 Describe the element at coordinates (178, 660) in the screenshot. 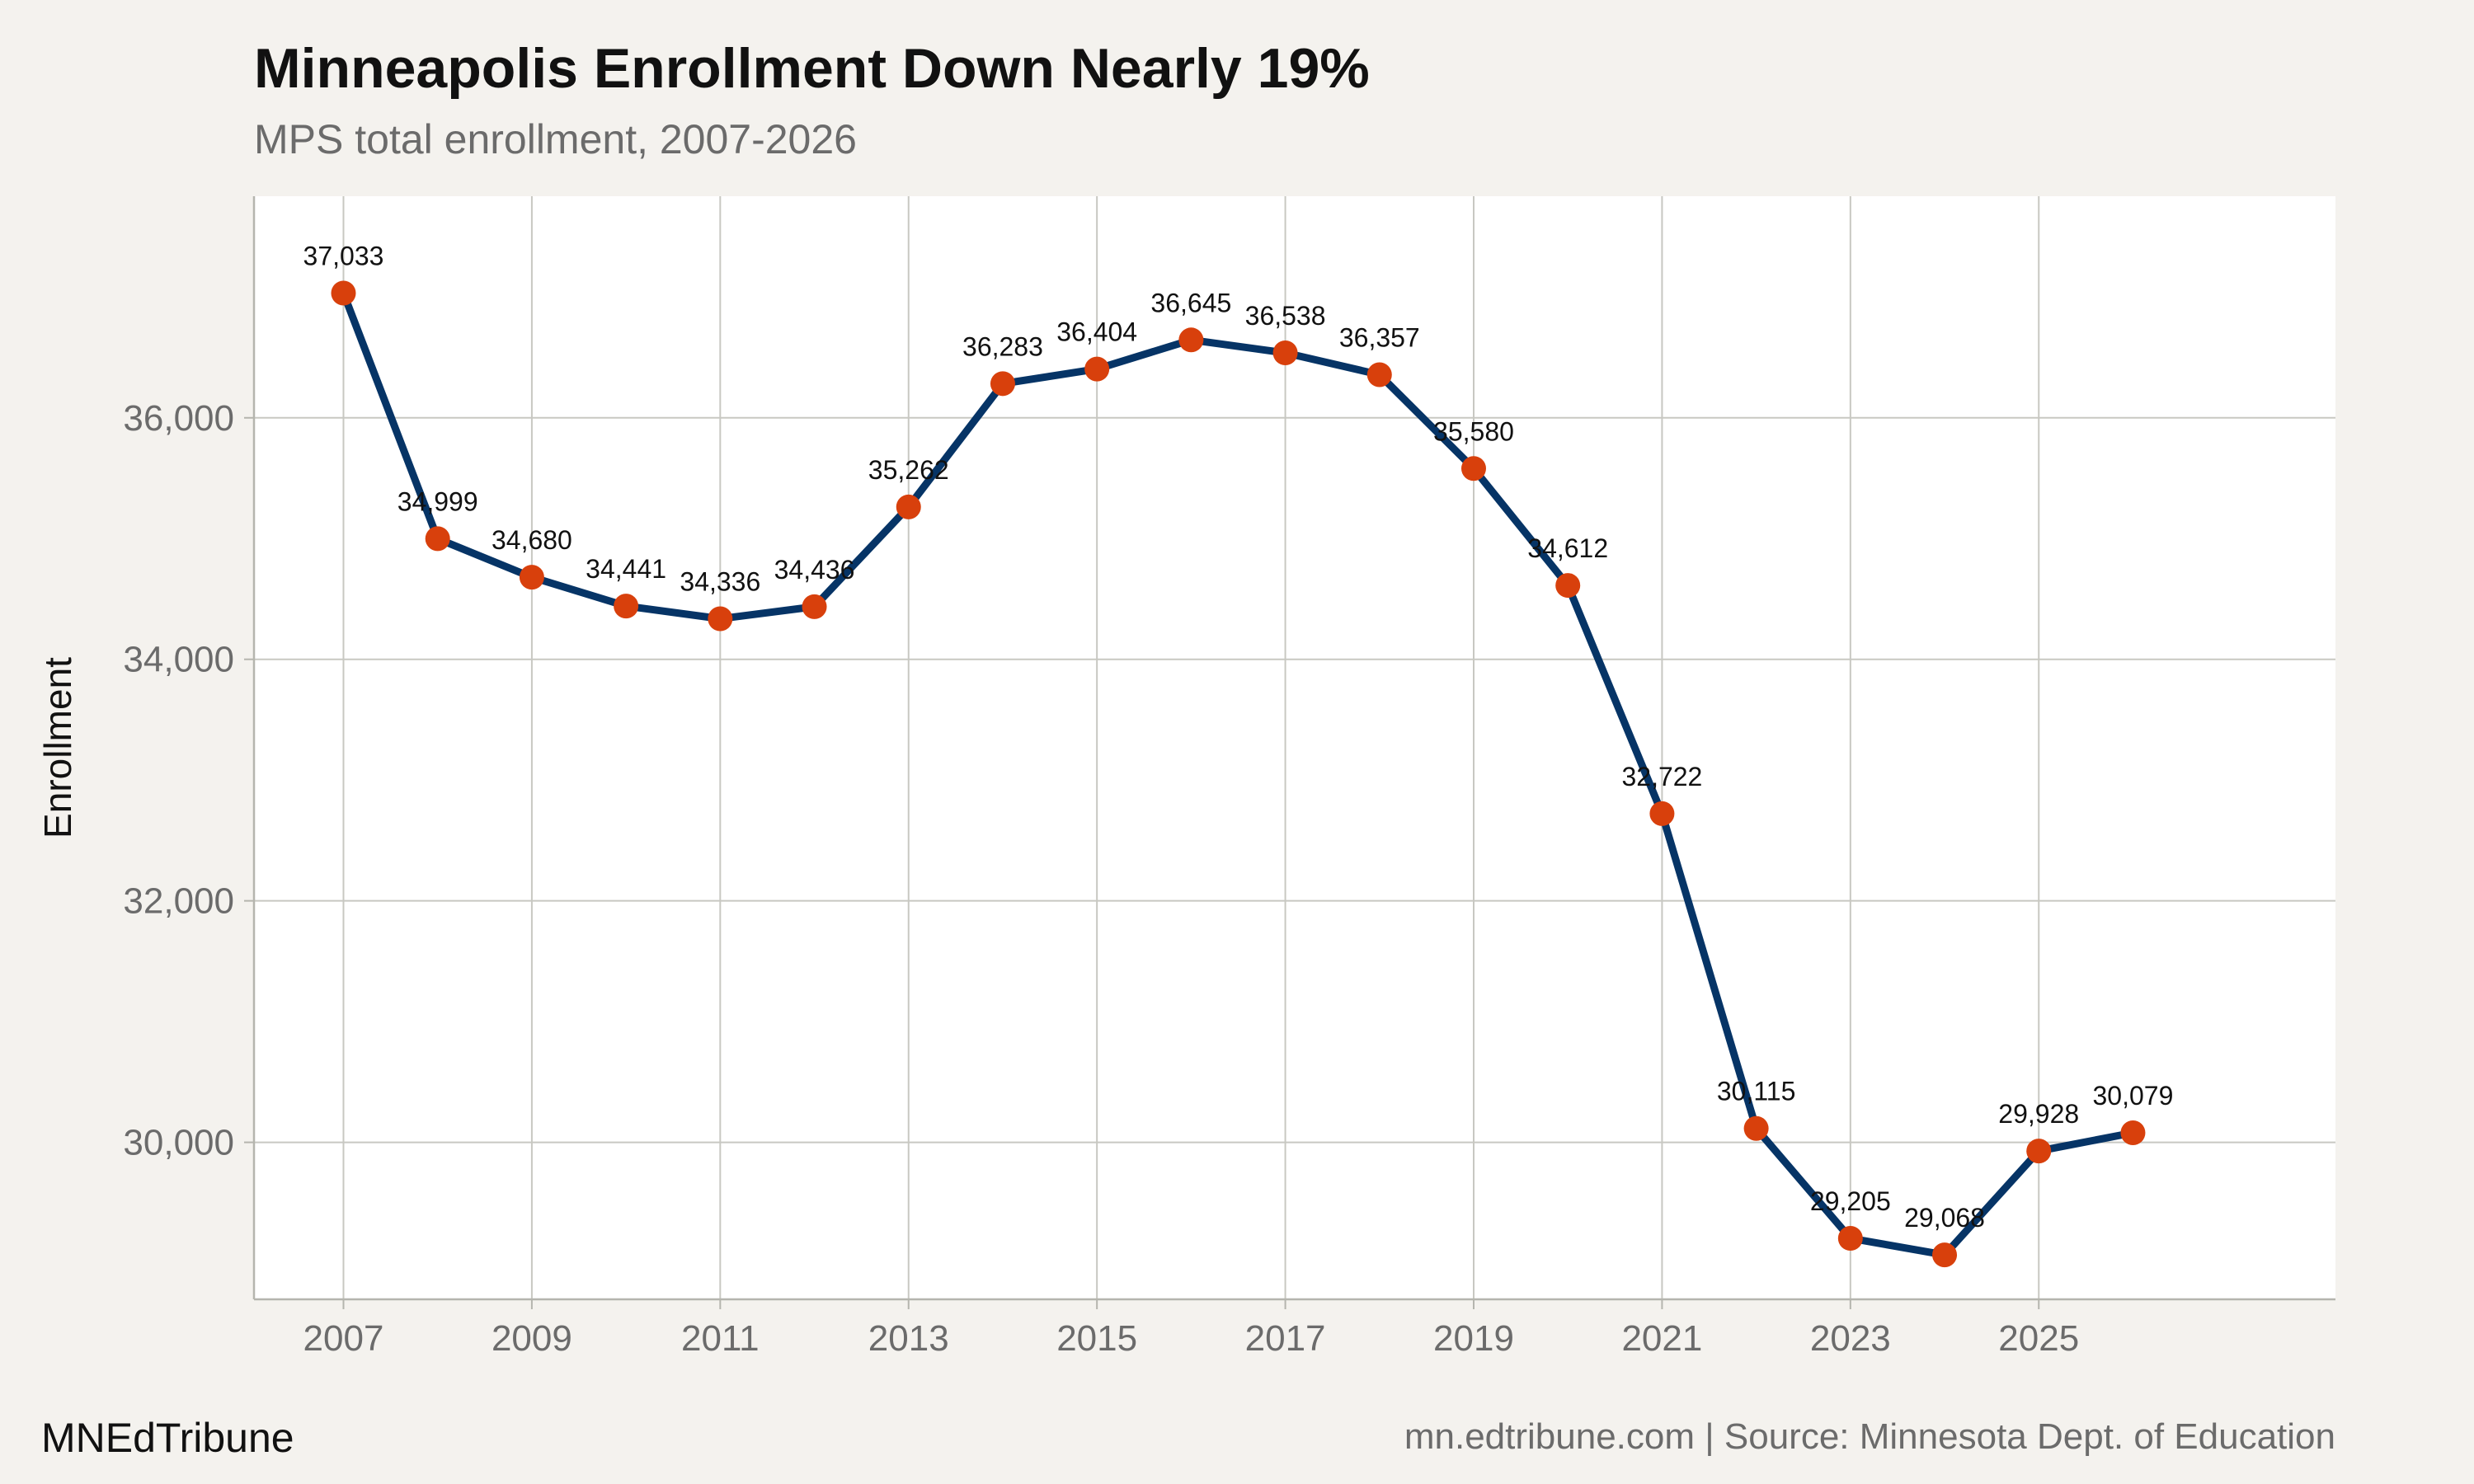

I see `y-tick-label-34000: 34,000` at that location.